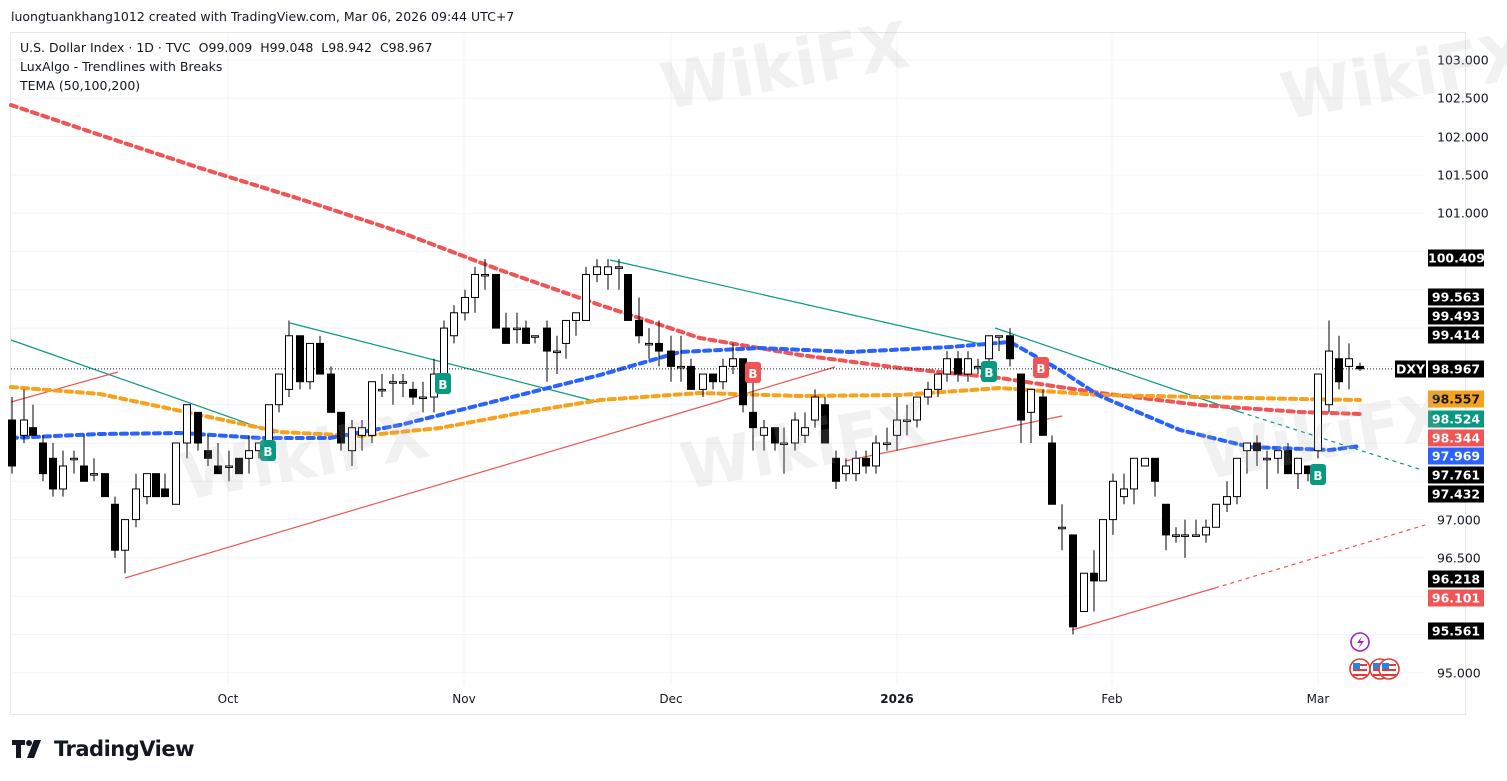 The image size is (1507, 781). I want to click on price-axis-tick: 96.500, so click(1459, 558).